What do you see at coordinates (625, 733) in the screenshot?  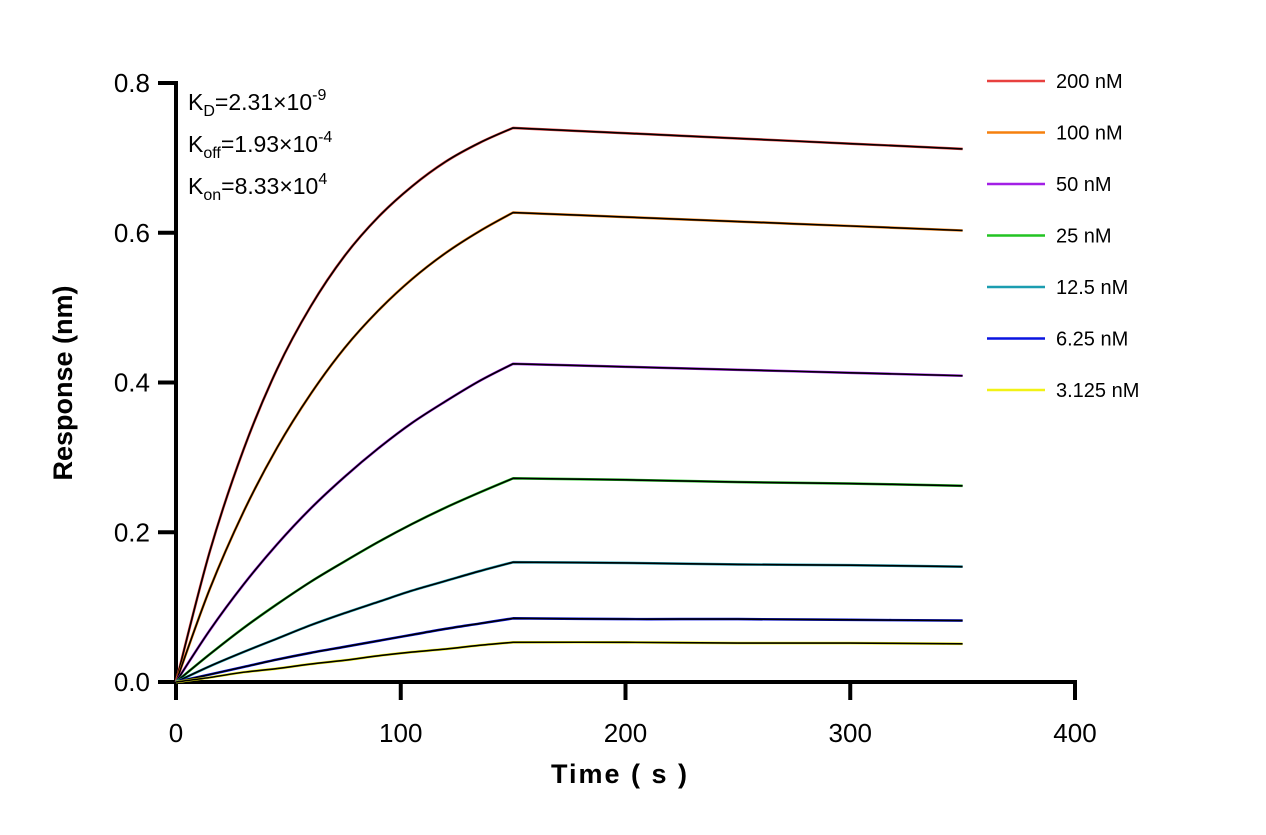 I see `x-tick-label: 200` at bounding box center [625, 733].